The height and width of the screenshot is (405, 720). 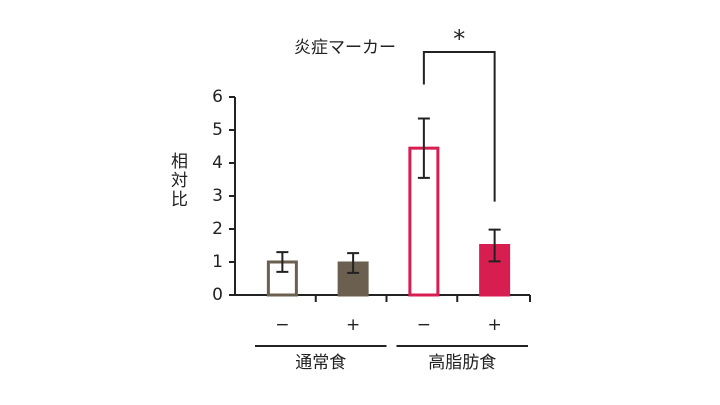 I want to click on bar, so click(x=282, y=278).